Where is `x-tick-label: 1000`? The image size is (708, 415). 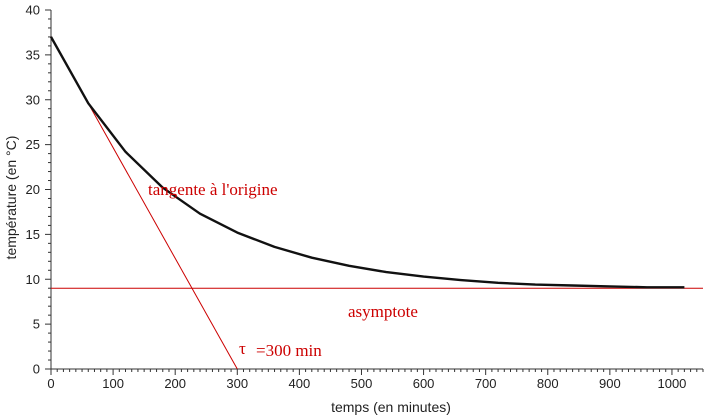 x-tick-label: 1000 is located at coordinates (671, 383).